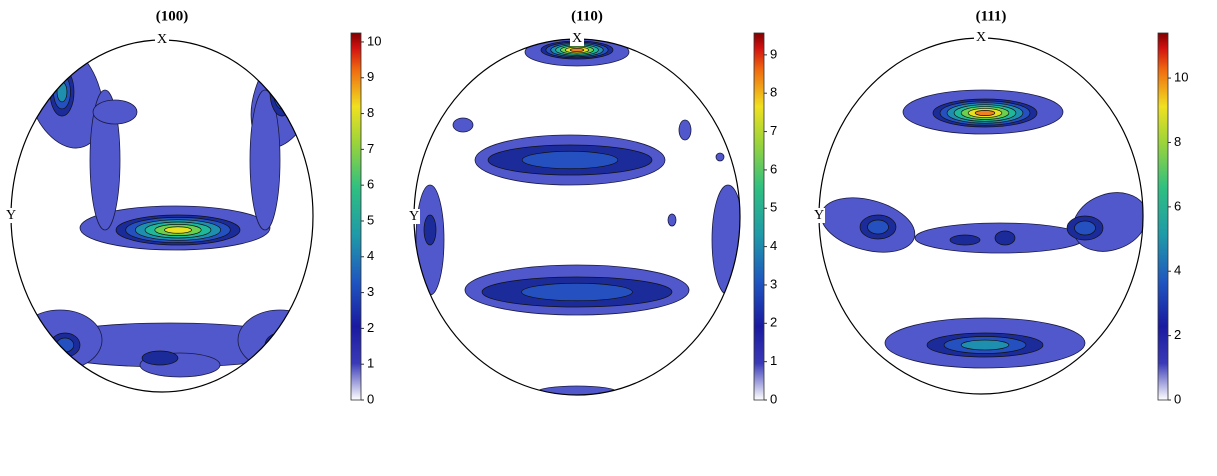  What do you see at coordinates (172, 16) in the screenshot?
I see `figure-title: (100)` at bounding box center [172, 16].